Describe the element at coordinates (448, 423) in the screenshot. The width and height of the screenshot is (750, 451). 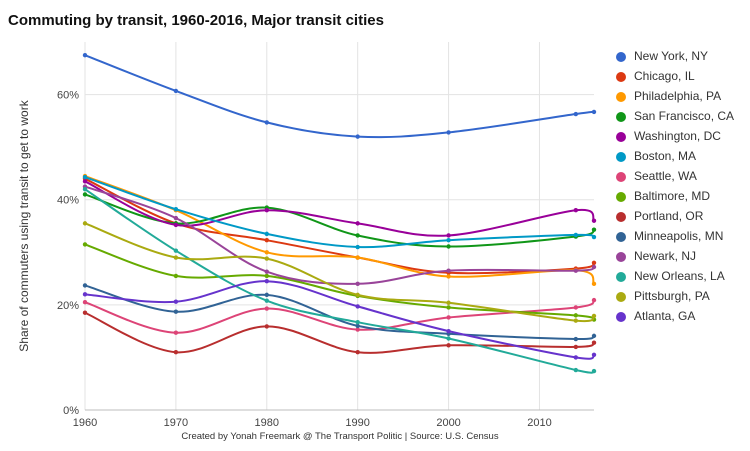
I see `x-tick-label: 2000` at that location.